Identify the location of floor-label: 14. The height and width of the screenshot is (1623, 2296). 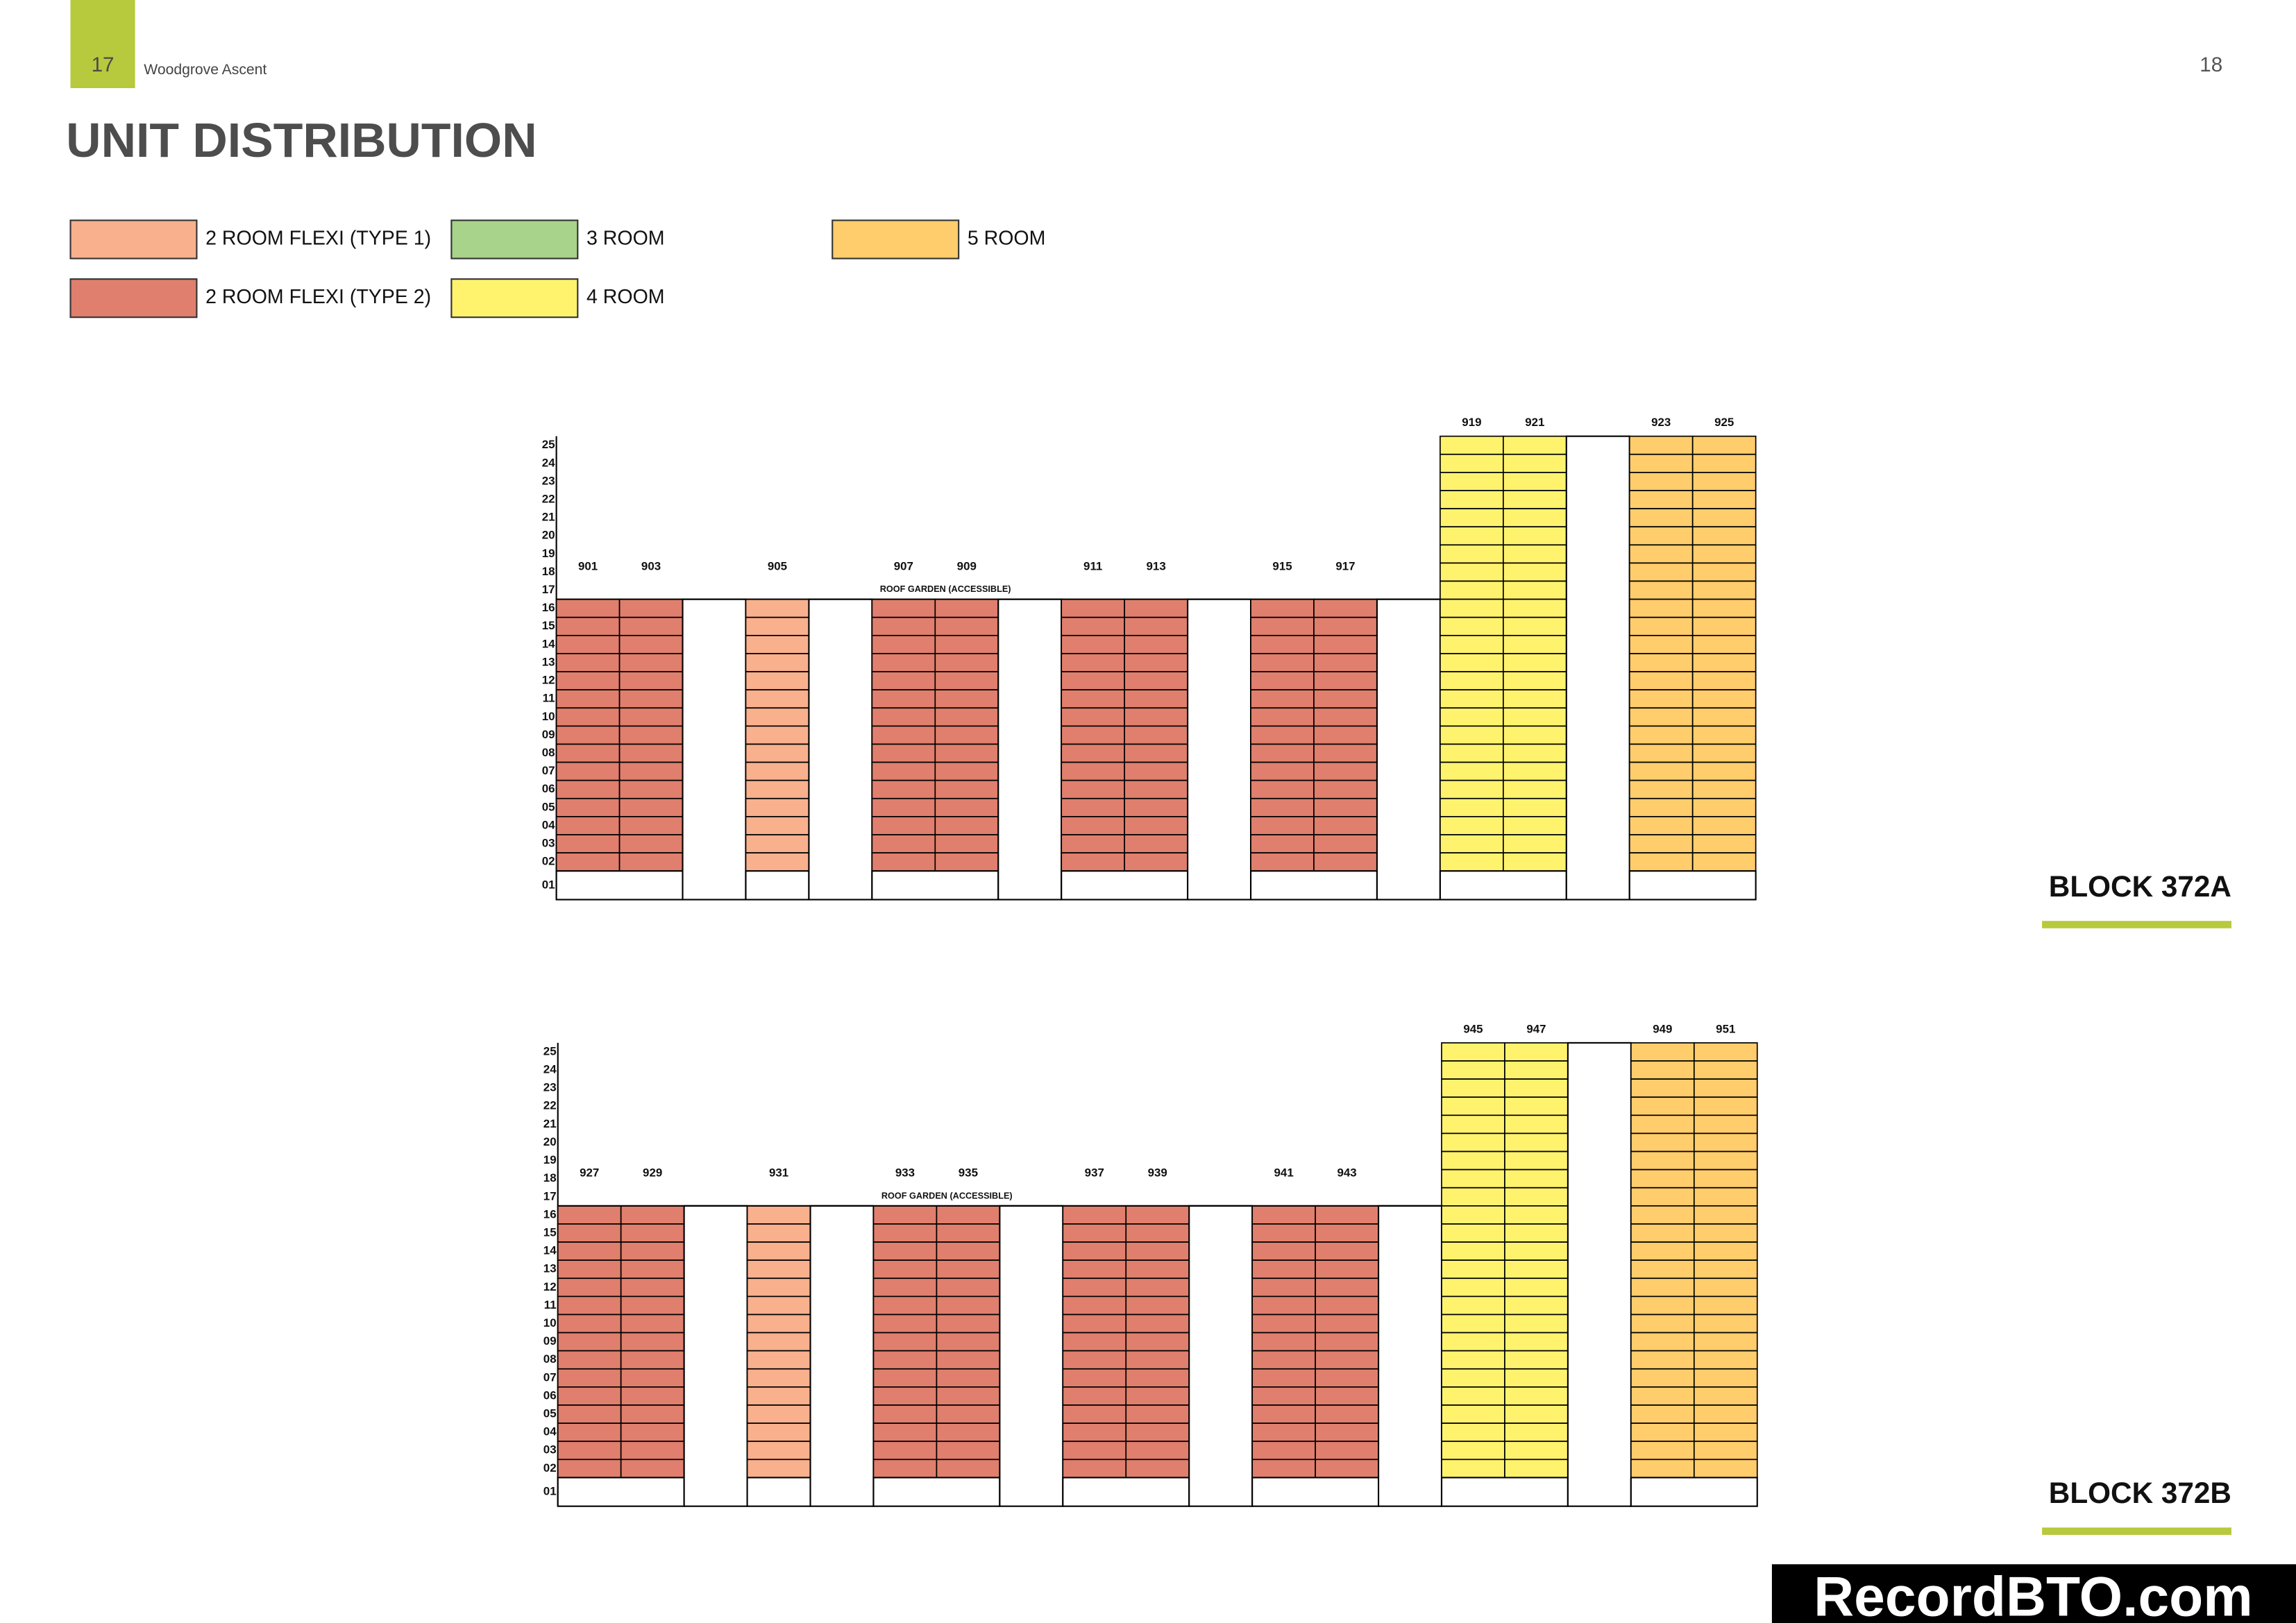
(550, 1250).